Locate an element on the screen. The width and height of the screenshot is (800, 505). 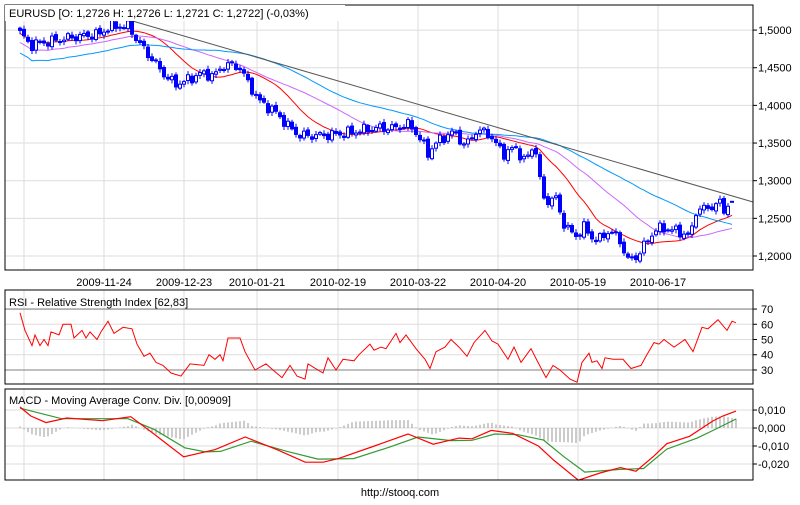
rsi-marks is located at coordinates (378, 347).